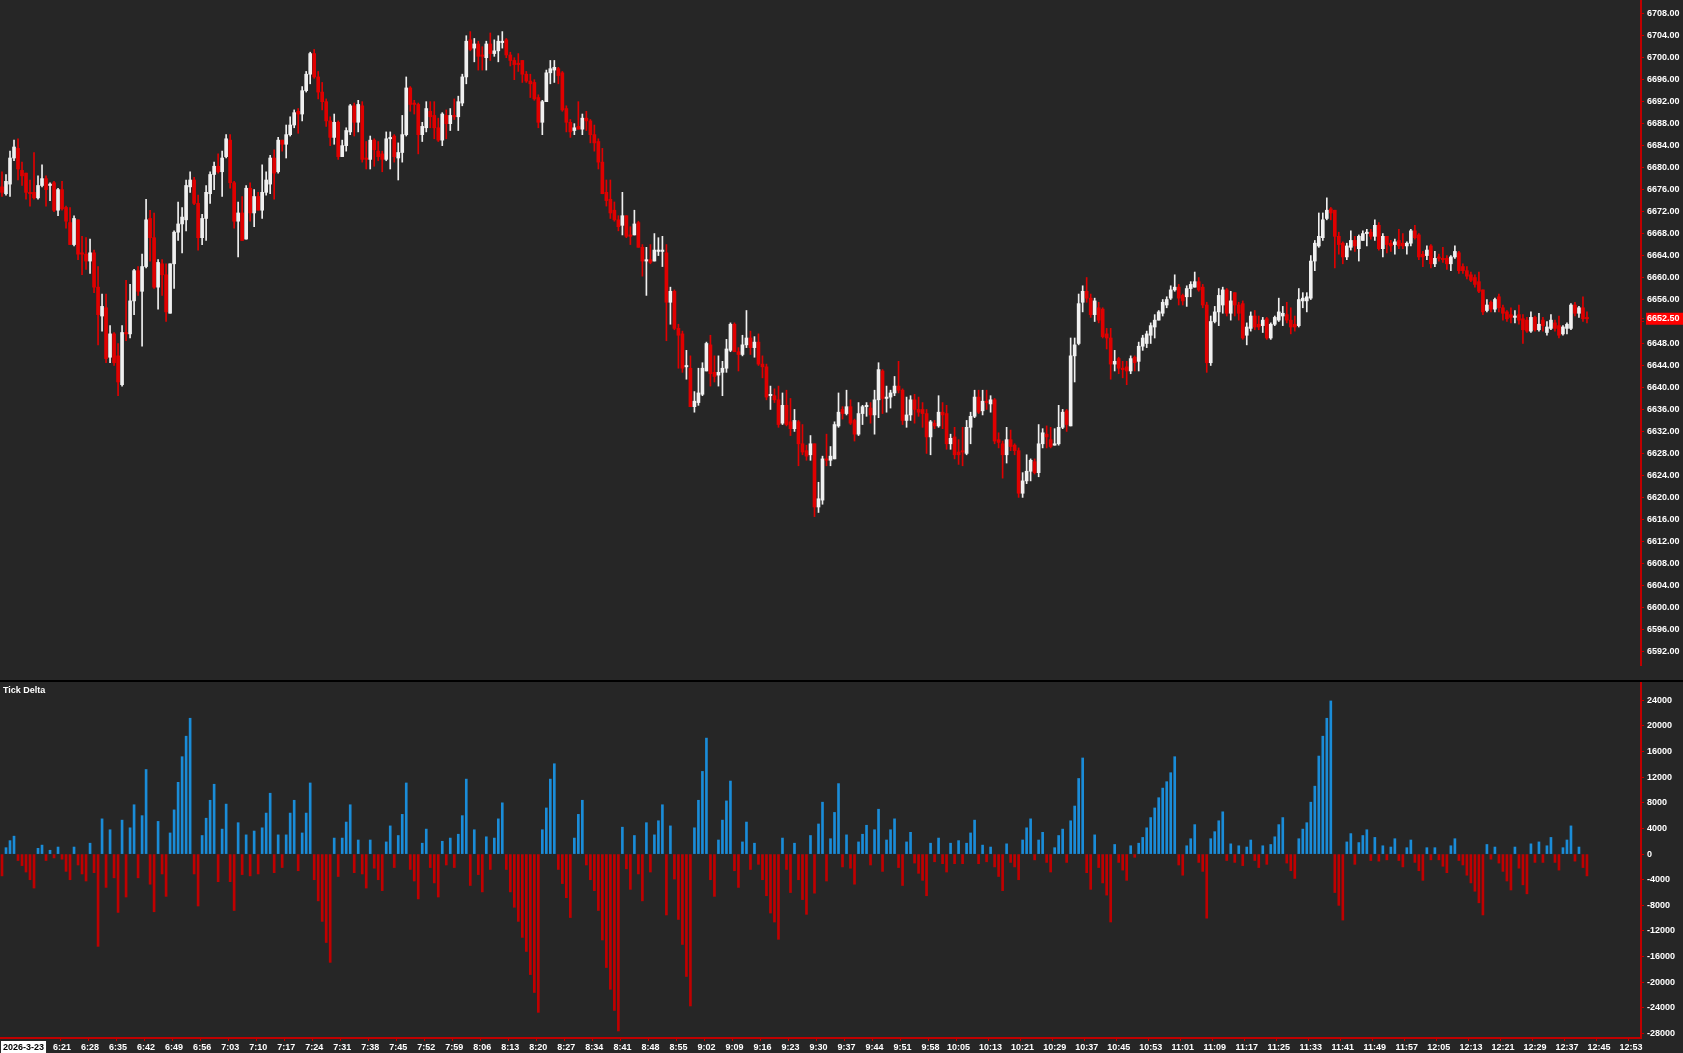  Describe the element at coordinates (398, 1046) in the screenshot. I see `x-tick-label: 7:45` at that location.